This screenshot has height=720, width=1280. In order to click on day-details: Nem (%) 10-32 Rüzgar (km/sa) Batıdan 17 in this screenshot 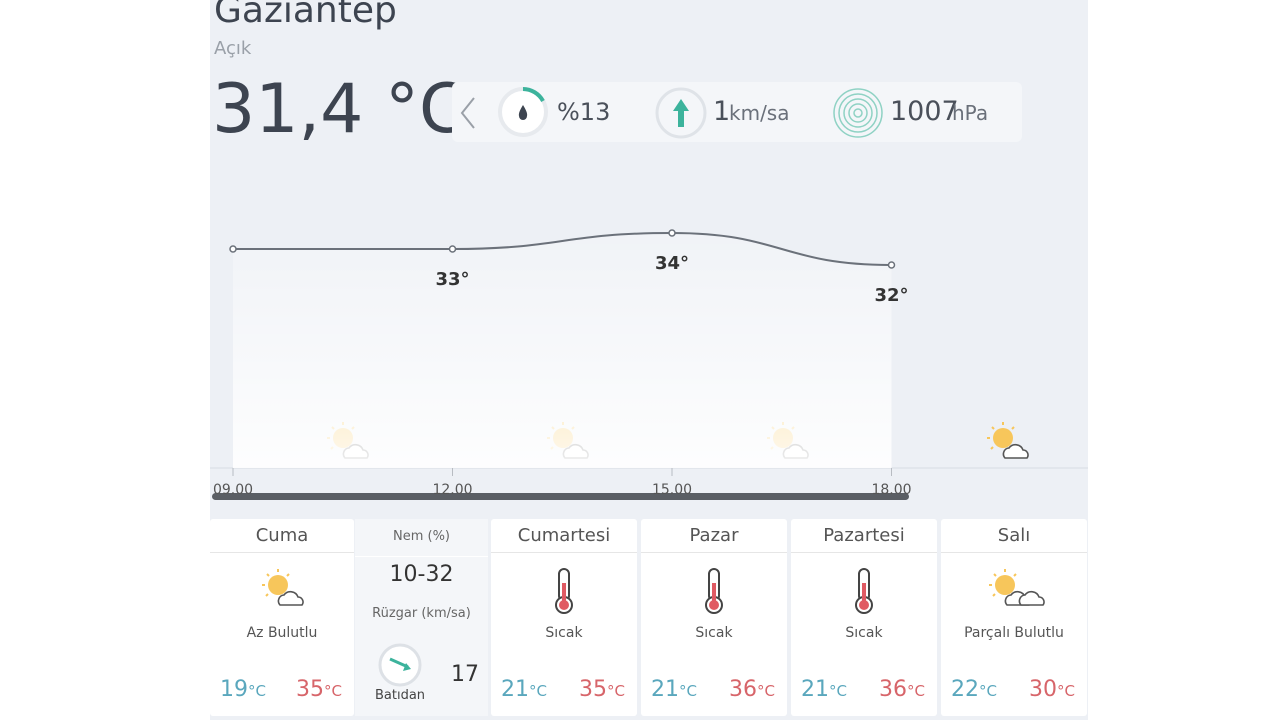, I will do `click(421, 617)`.